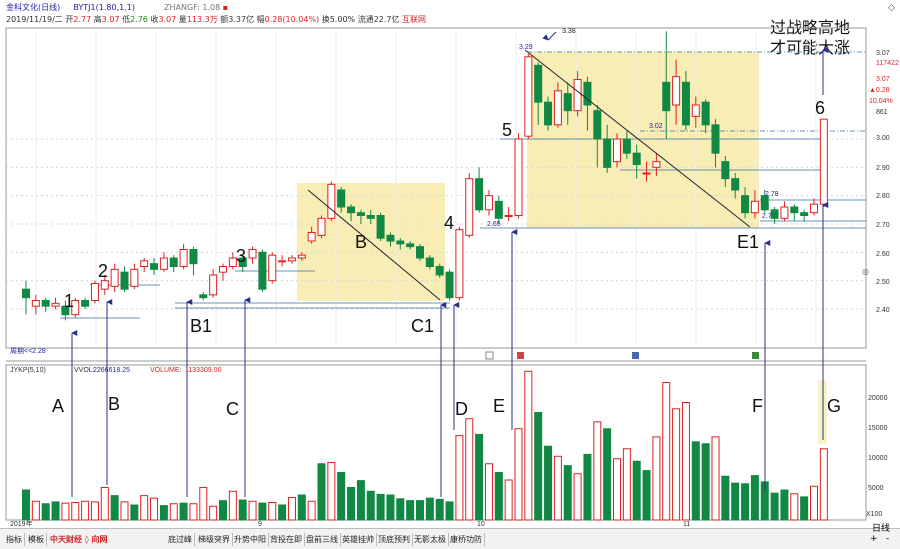 The height and width of the screenshot is (549, 900). I want to click on vlabel-b: B, so click(114, 404).